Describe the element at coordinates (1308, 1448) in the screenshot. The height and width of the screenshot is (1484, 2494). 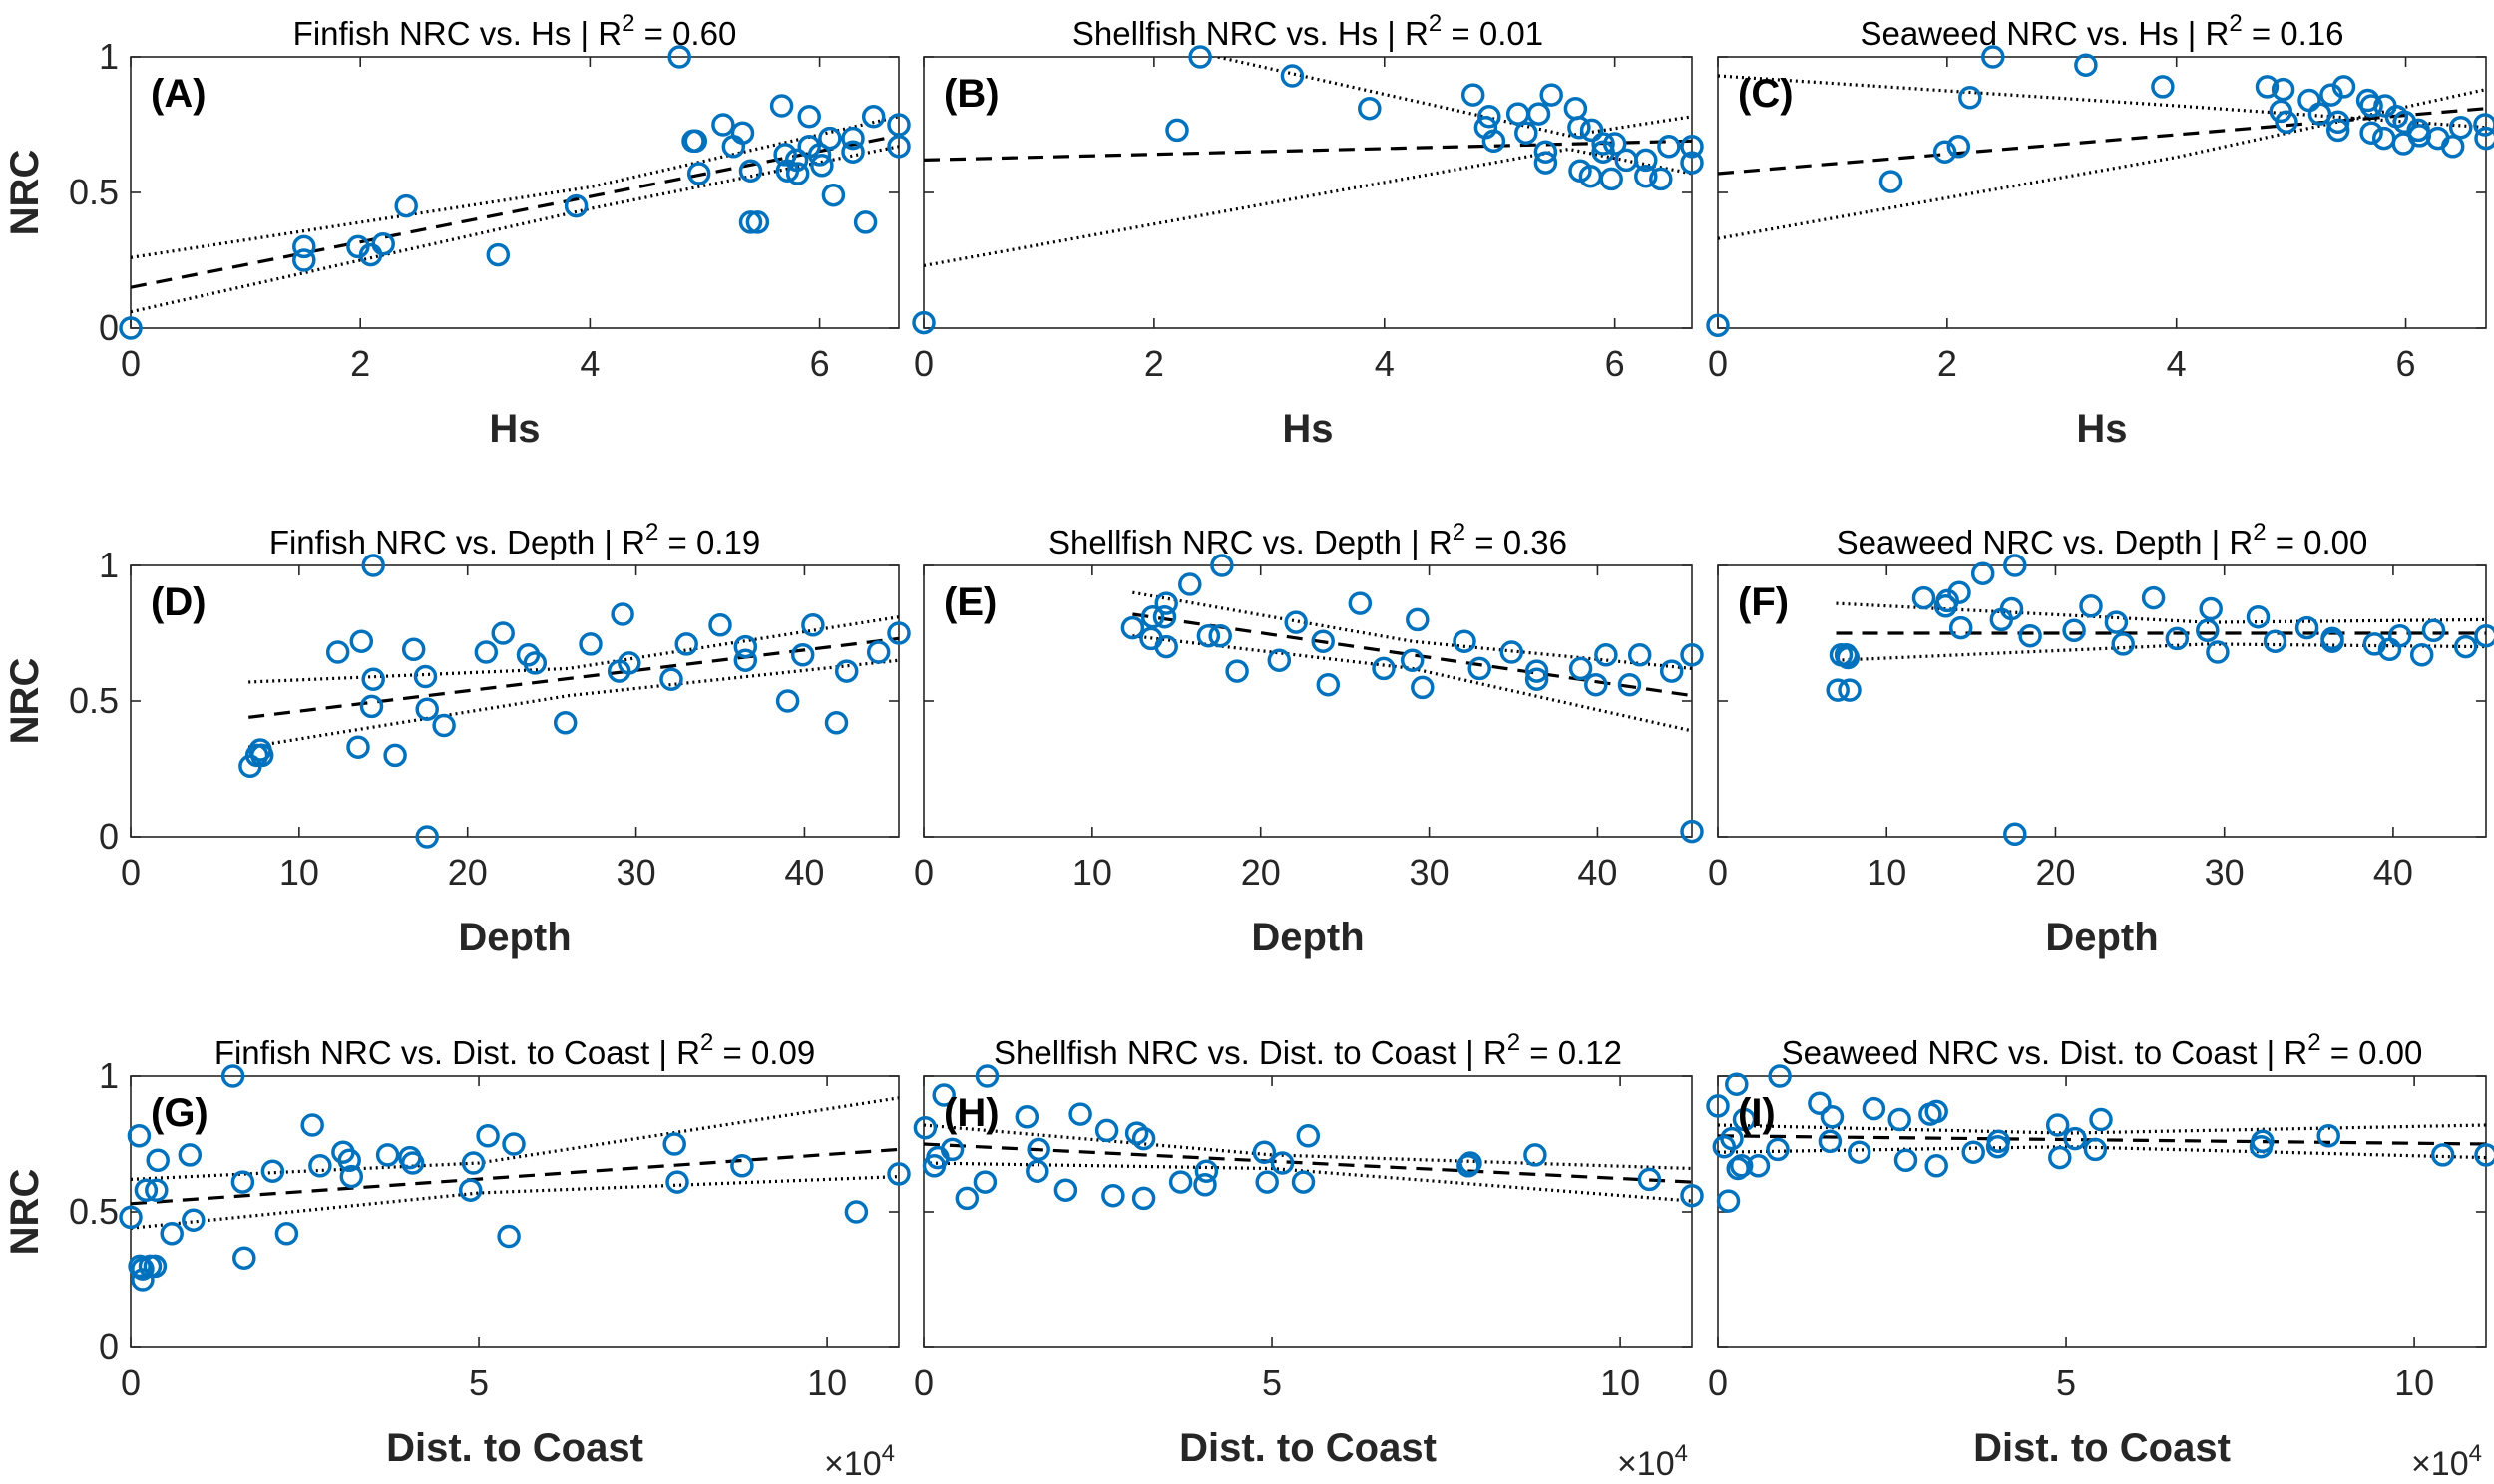
I see `x-axis-label: Dist. to Coast` at that location.